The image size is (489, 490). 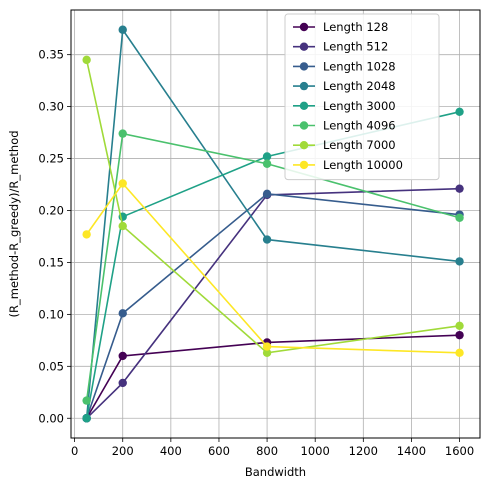 I want to click on y-tick-label: 0.25, so click(x=51, y=159).